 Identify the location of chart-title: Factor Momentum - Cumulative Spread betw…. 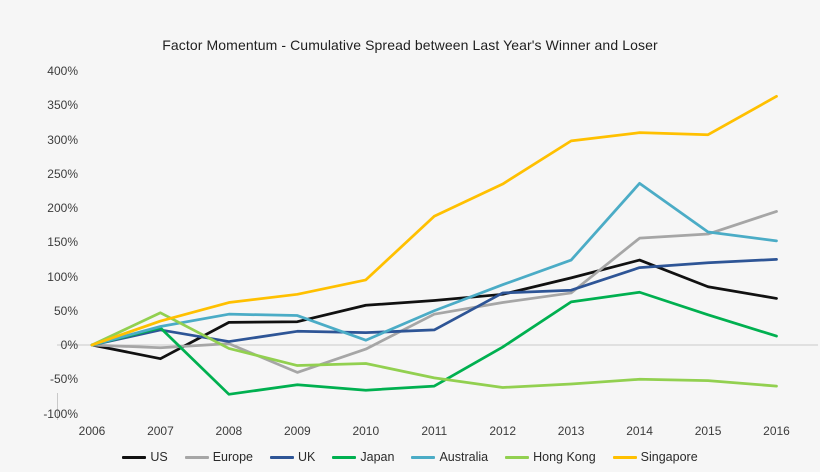
(410, 45).